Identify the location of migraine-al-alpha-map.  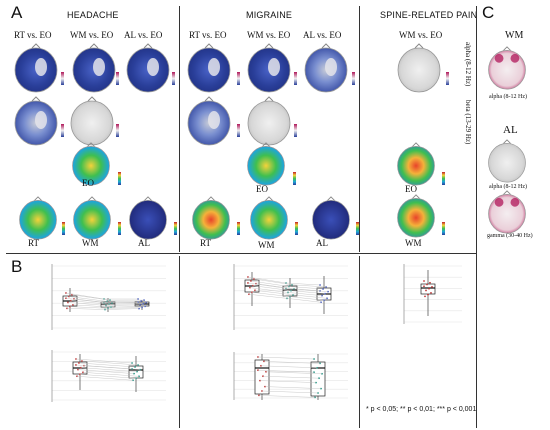
(326, 68).